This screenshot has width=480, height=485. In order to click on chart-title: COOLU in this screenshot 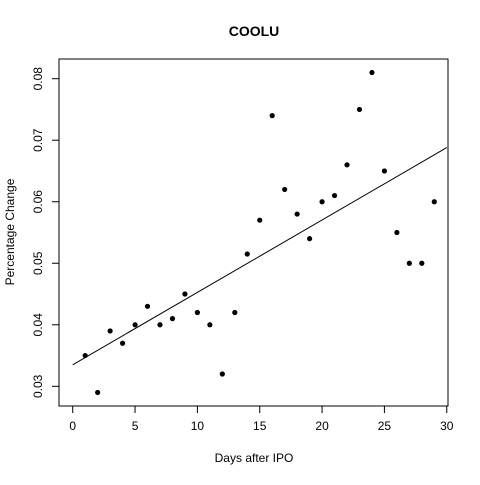, I will do `click(254, 31)`.